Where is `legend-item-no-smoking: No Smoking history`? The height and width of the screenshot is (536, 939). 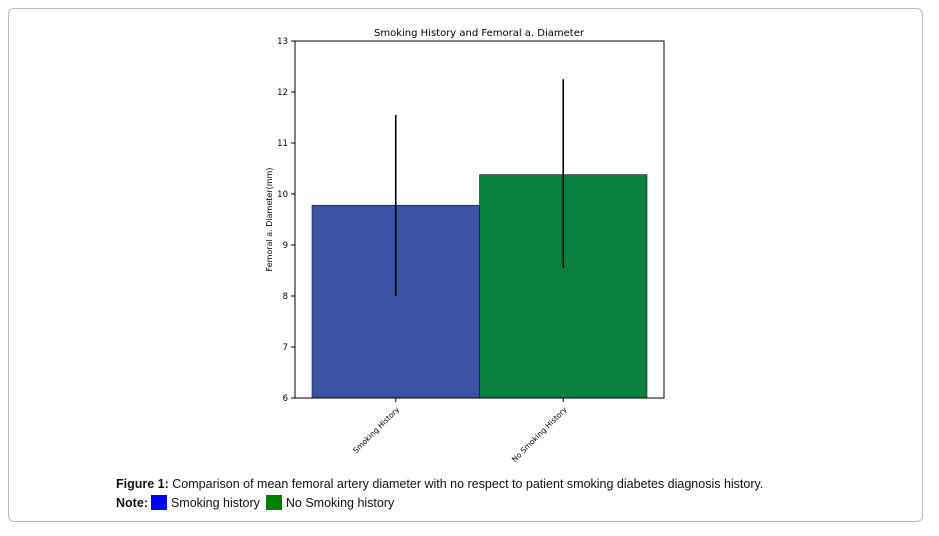
legend-item-no-smoking: No Smoking history is located at coordinates (330, 502).